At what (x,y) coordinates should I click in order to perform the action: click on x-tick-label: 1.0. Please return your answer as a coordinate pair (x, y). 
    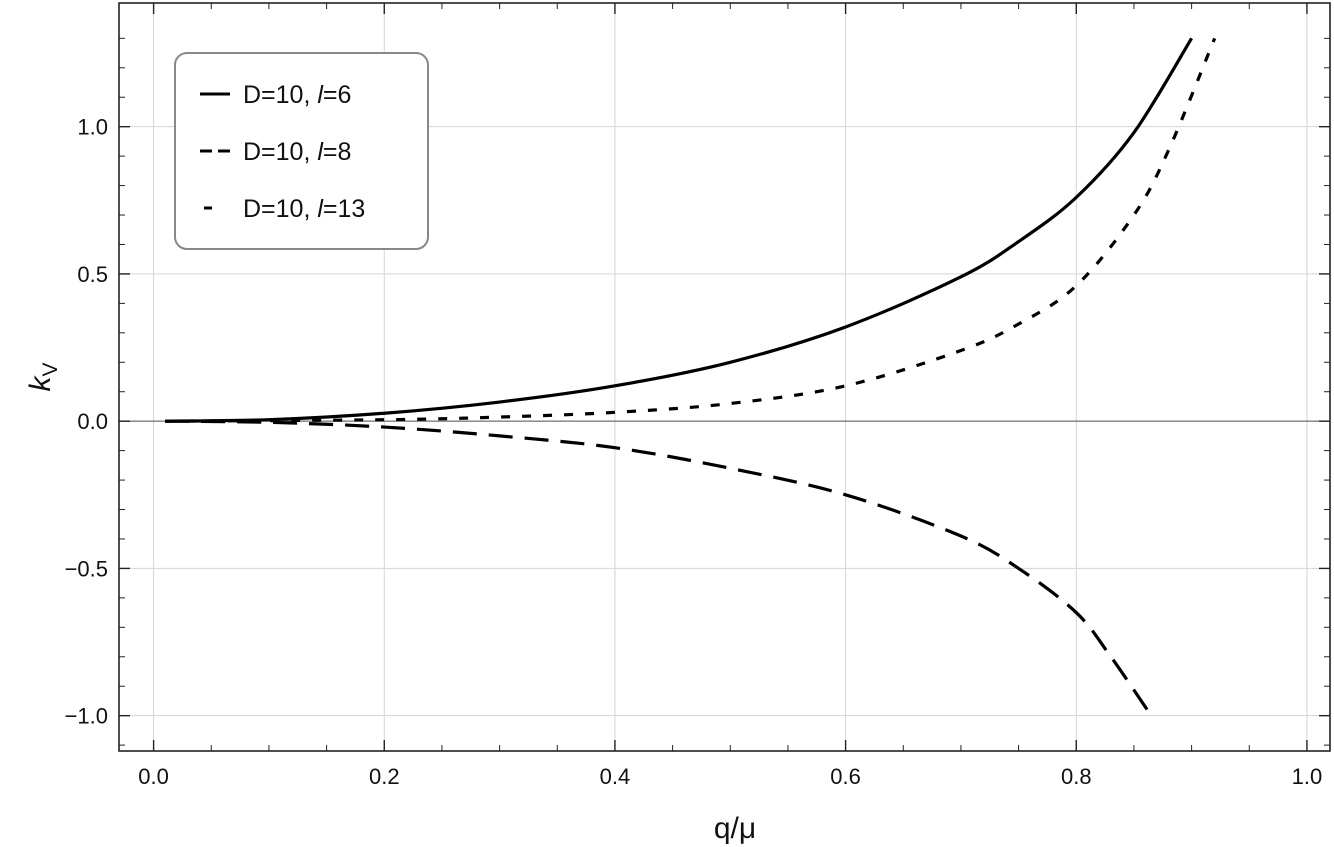
    Looking at the image, I should click on (1307, 776).